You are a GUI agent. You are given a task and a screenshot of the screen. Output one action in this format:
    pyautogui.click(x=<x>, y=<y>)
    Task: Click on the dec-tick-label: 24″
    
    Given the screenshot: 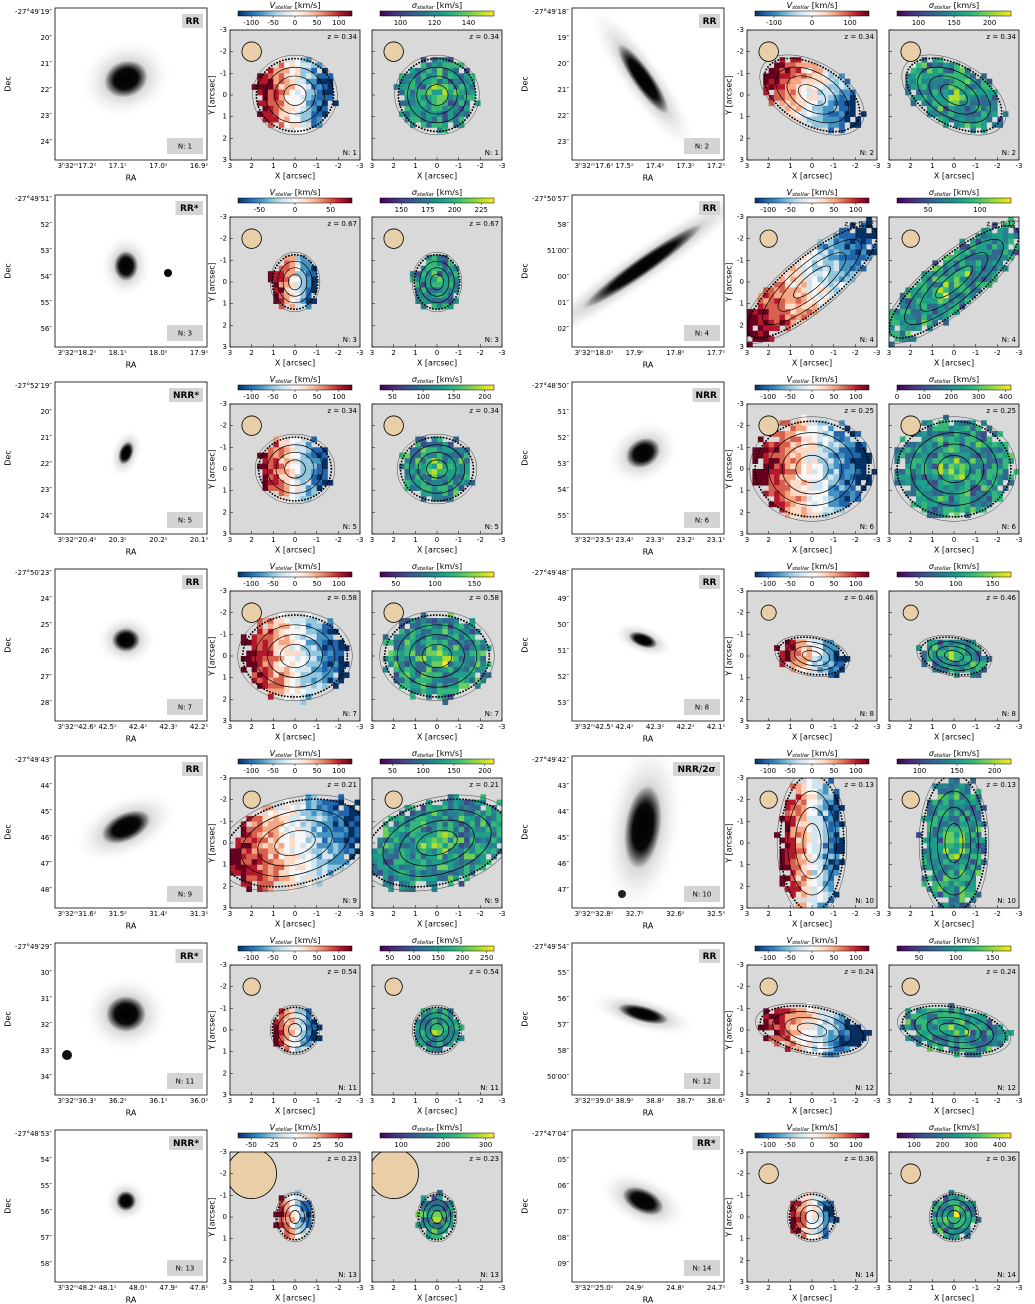 What is the action you would take?
    pyautogui.click(x=46, y=142)
    